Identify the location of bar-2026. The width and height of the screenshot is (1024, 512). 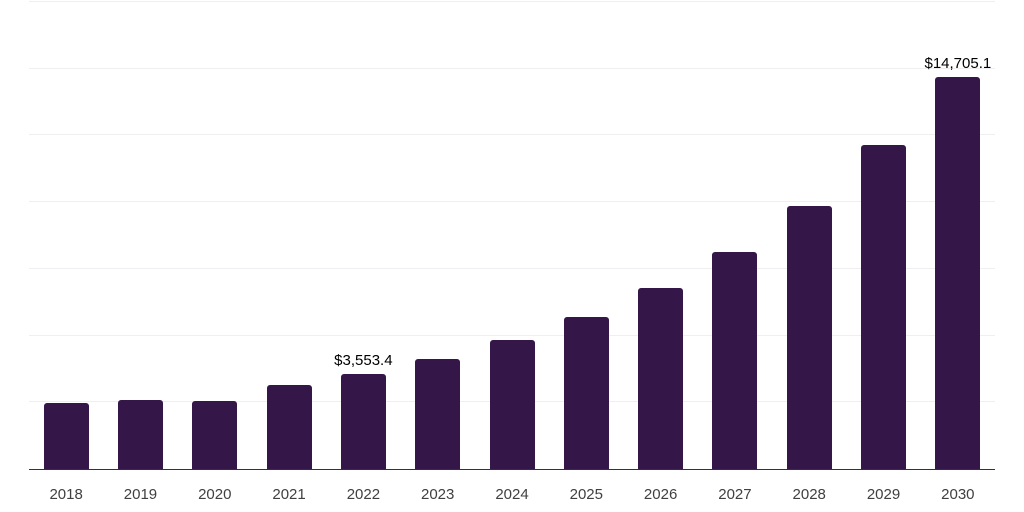
(661, 378).